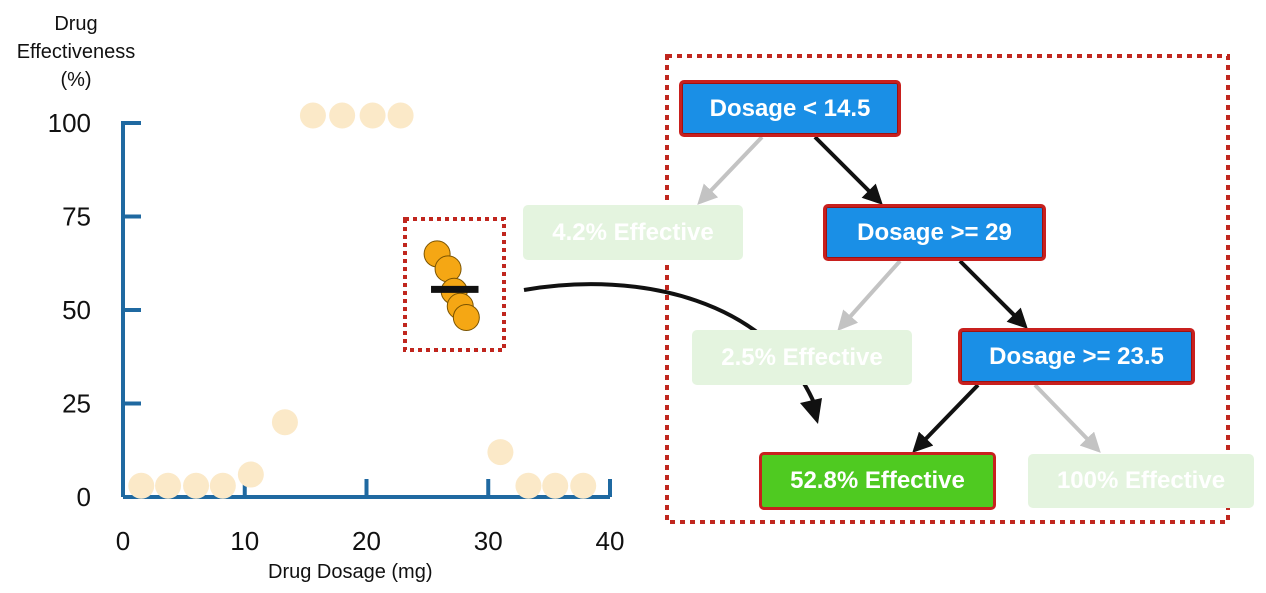 The height and width of the screenshot is (593, 1266). I want to click on y-axis-label-line-1: Drug, so click(76, 24).